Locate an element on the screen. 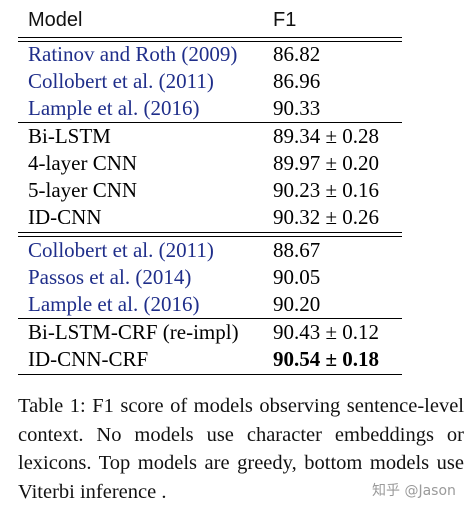 The image size is (474, 513). f1-cell: 88.67 is located at coordinates (297, 250).